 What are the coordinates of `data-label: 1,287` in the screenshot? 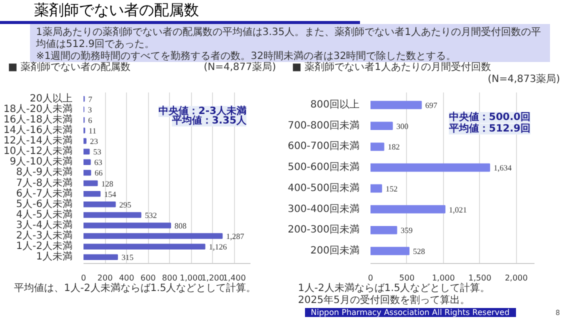 It's located at (235, 237).